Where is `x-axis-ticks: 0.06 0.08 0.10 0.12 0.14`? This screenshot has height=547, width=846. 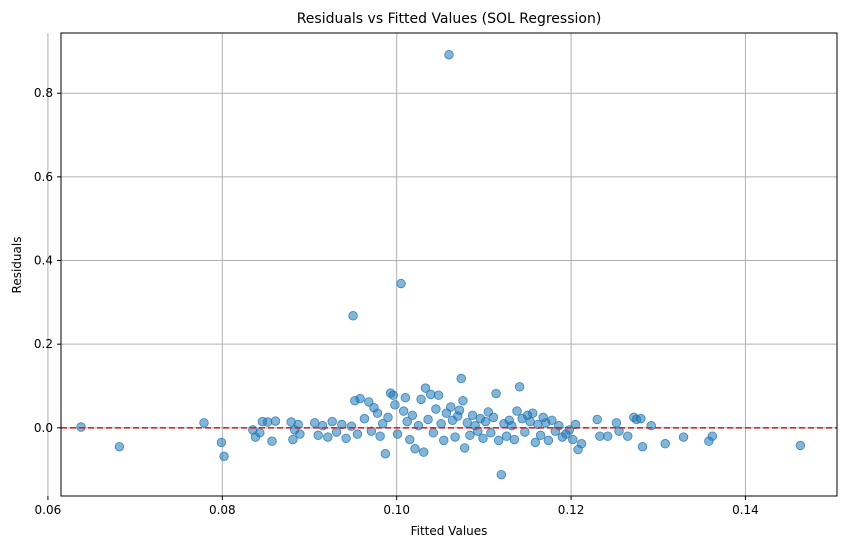 x-axis-ticks: 0.06 0.08 0.10 0.12 0.14 is located at coordinates (397, 506).